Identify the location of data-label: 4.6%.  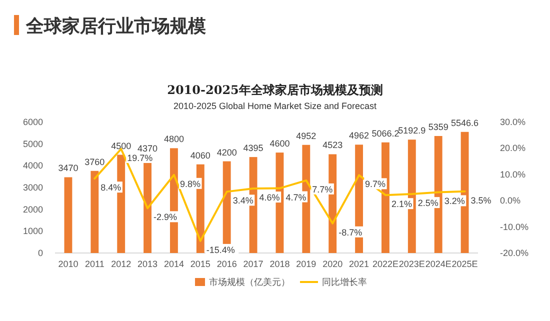
(269, 197).